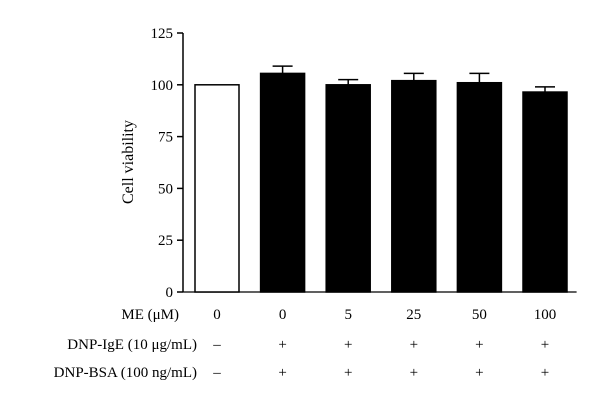 This screenshot has width=600, height=405. I want to click on y-tick-label-25: 25, so click(165, 241).